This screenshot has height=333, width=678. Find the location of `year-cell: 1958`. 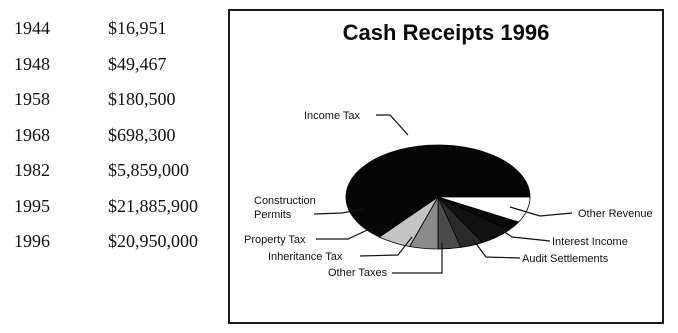

year-cell: 1958 is located at coordinates (32, 99).